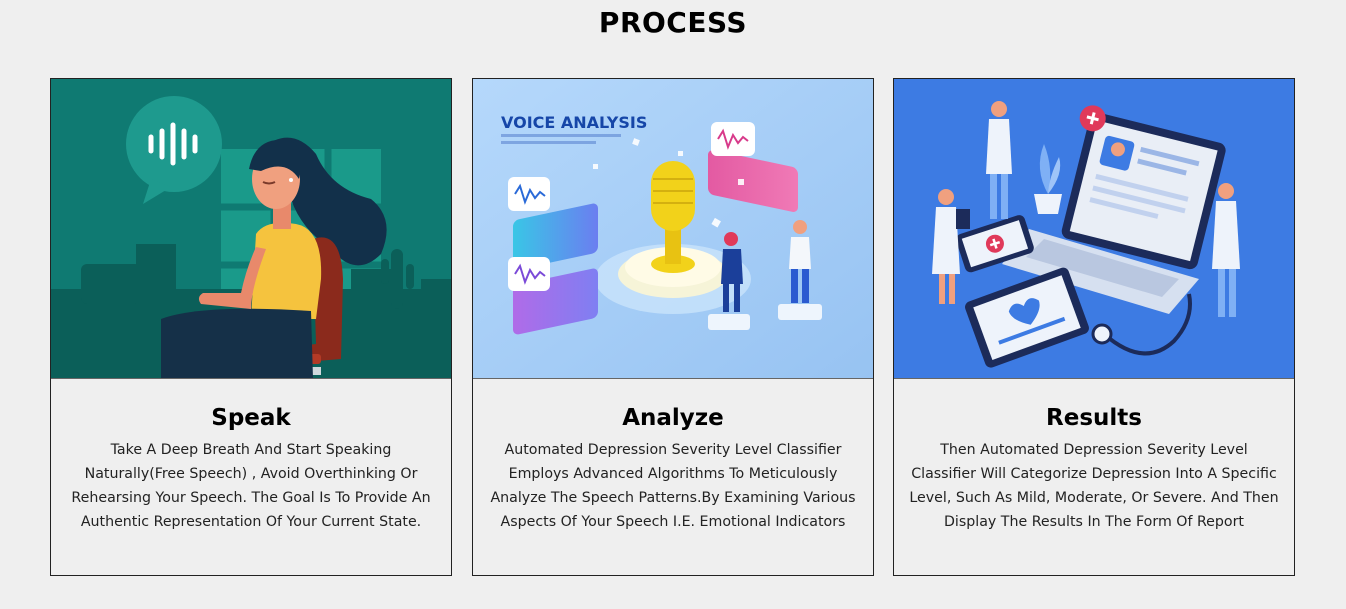 The image size is (1346, 609). What do you see at coordinates (673, 229) in the screenshot?
I see `voice-analysis-illustration: VOICE ANALYSIS` at bounding box center [673, 229].